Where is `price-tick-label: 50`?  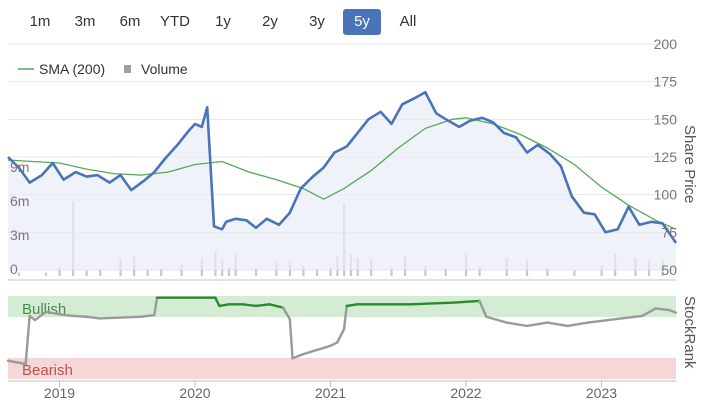 price-tick-label: 50 is located at coordinates (669, 270).